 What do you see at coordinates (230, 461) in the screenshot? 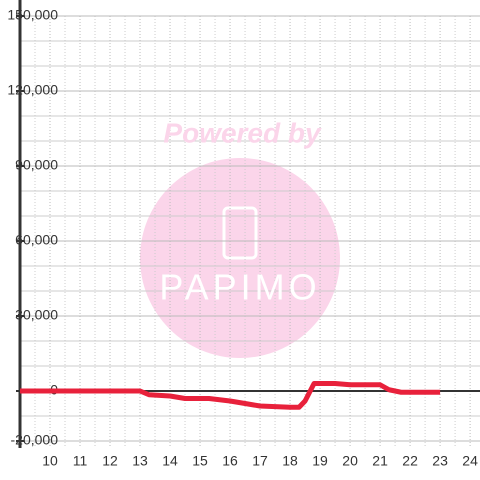
I see `x-tick-label: 16` at bounding box center [230, 461].